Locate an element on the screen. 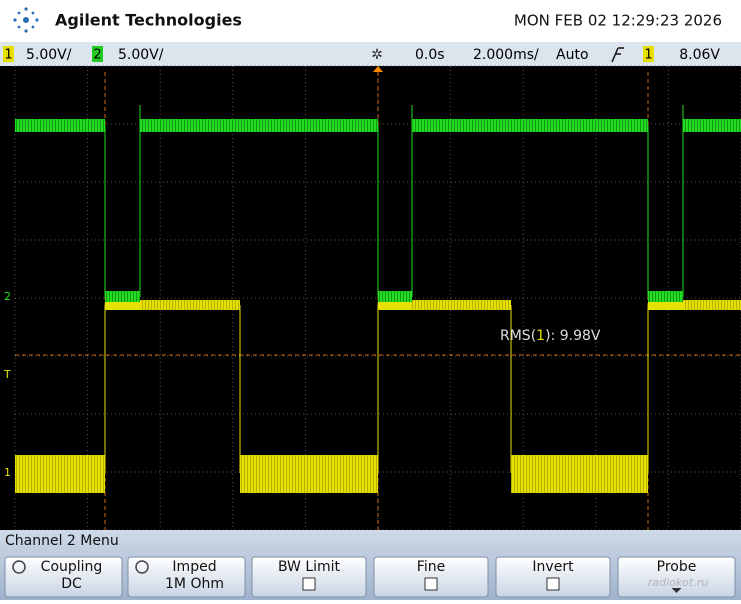 This screenshot has width=741, height=604. softkey: Invert is located at coordinates (553, 577).